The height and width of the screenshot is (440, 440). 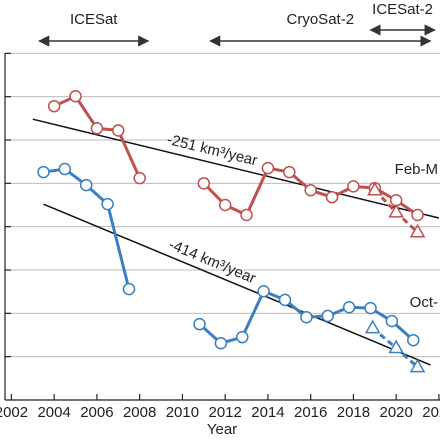 What do you see at coordinates (395, 412) in the screenshot?
I see `x-tick-label: 2020` at bounding box center [395, 412].